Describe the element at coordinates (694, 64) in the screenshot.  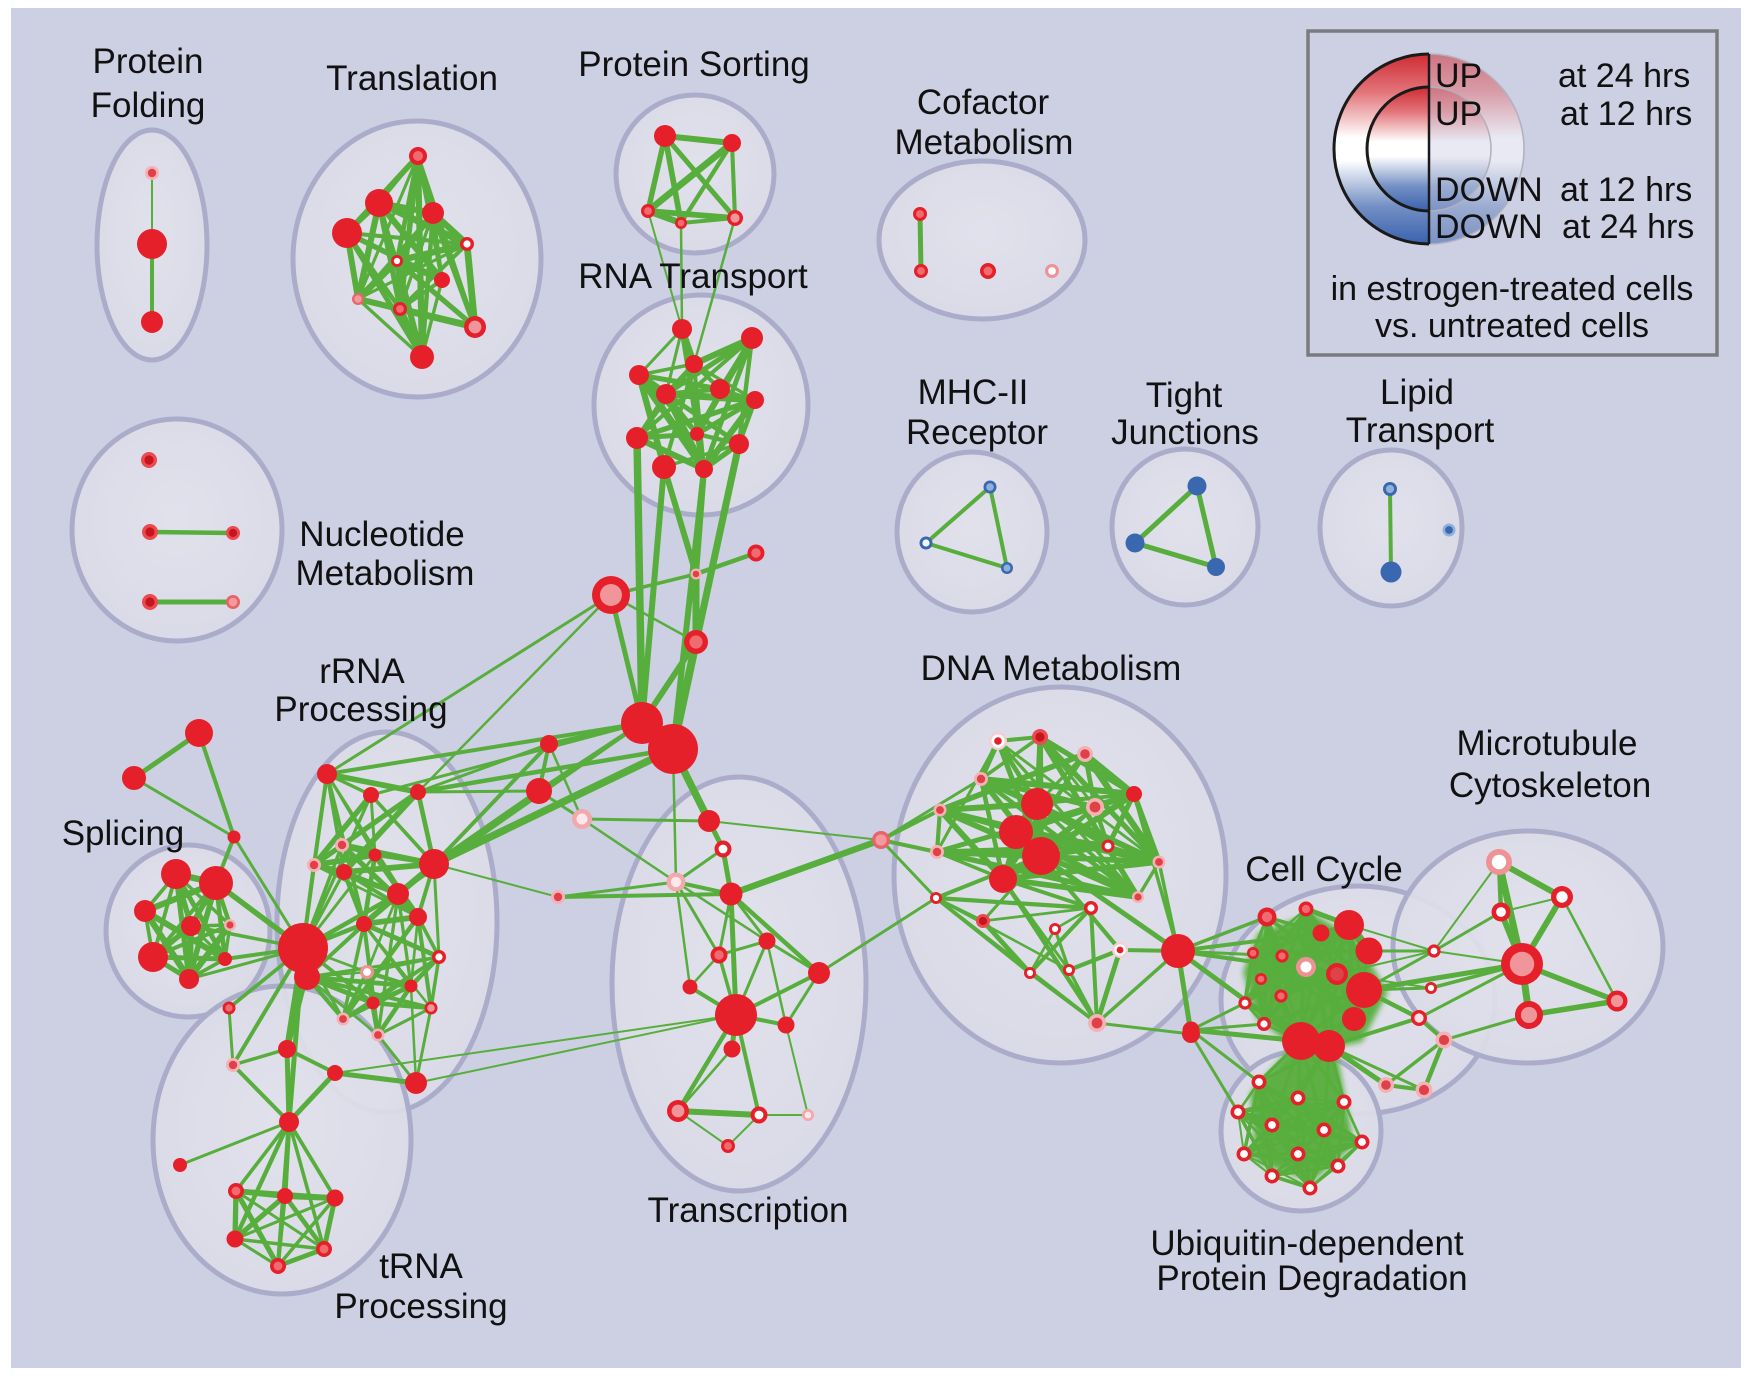
I see `svg-text: Protein Sorting` at that location.